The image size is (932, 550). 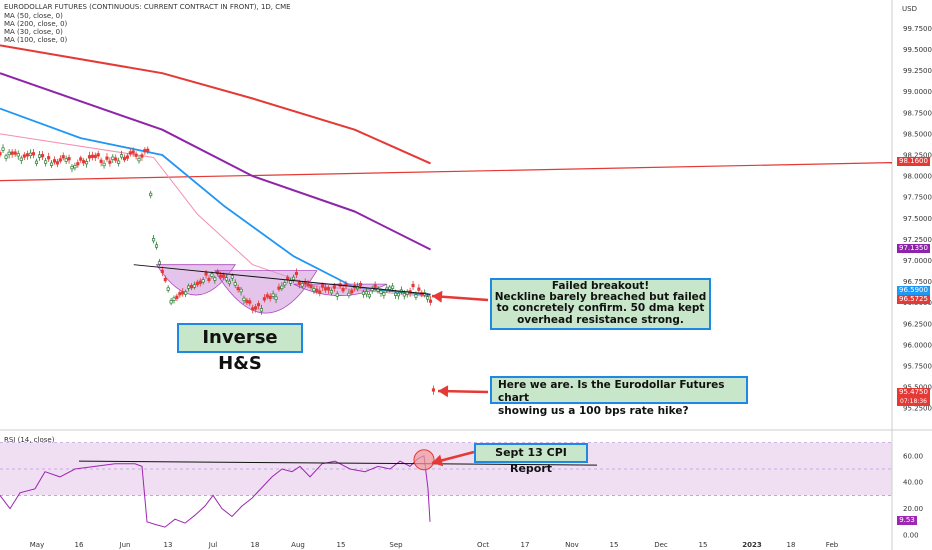 What do you see at coordinates (917, 156) in the screenshot?
I see `price-tick-label: 98.2500` at bounding box center [917, 156].